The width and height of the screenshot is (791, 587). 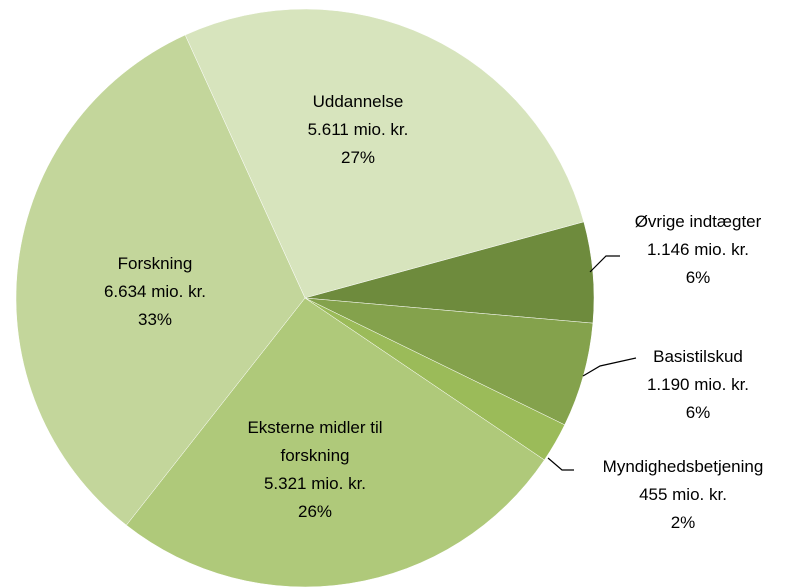 What do you see at coordinates (683, 522) in the screenshot?
I see `percentage-label: 2%` at bounding box center [683, 522].